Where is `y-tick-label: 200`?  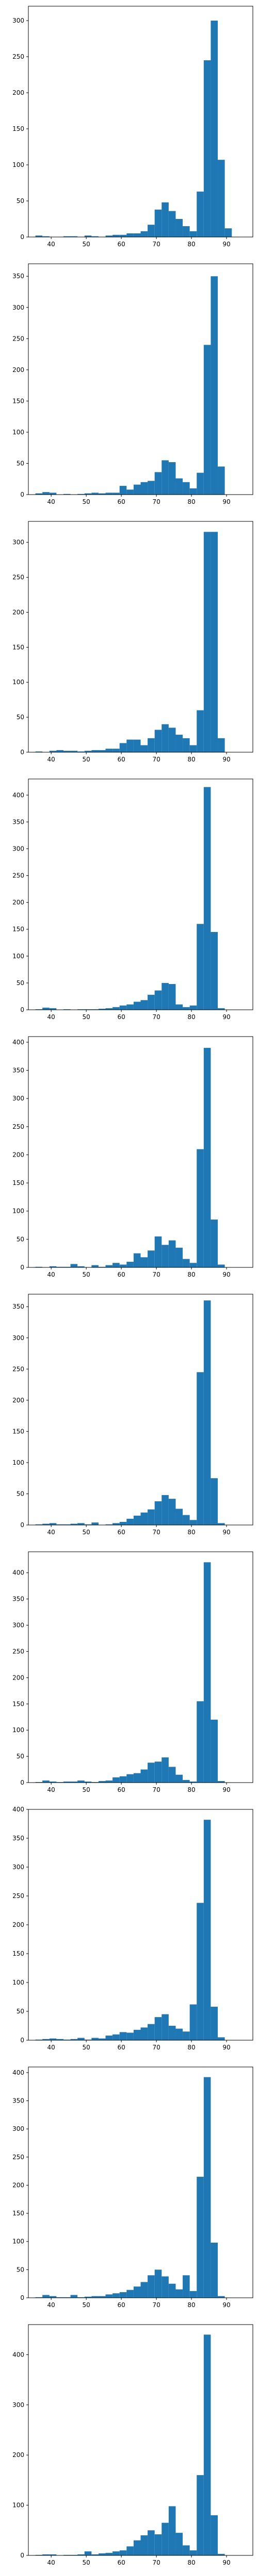
y-tick-label: 200 is located at coordinates (18, 1678).